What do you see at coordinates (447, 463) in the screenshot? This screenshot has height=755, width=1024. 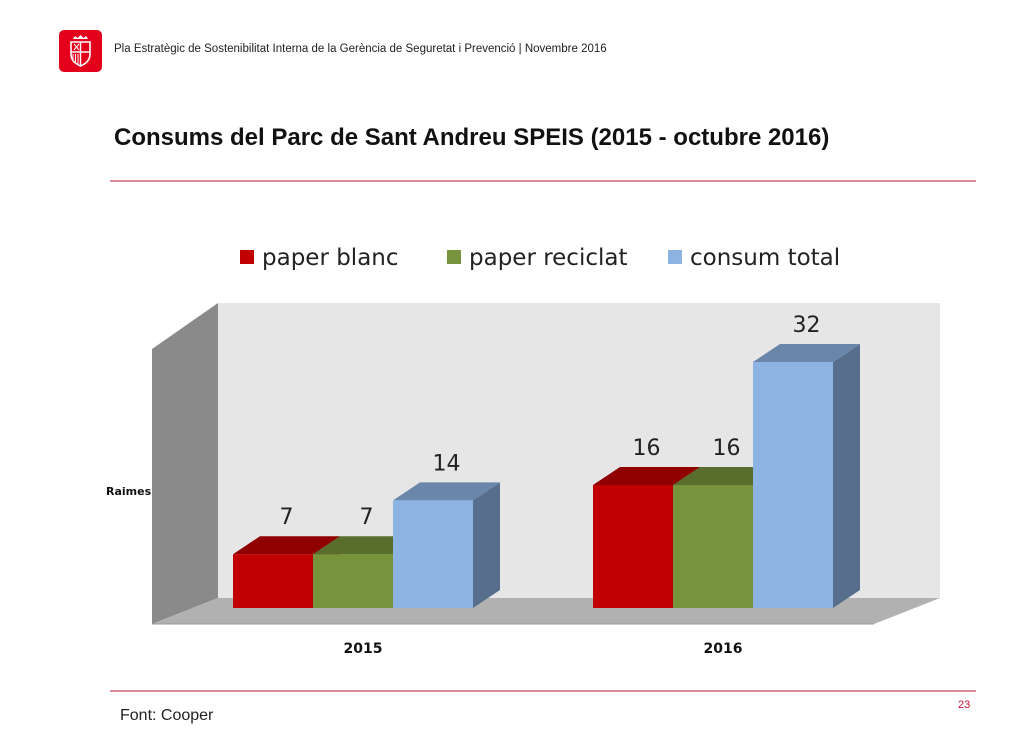 I see `data-label: 14` at bounding box center [447, 463].